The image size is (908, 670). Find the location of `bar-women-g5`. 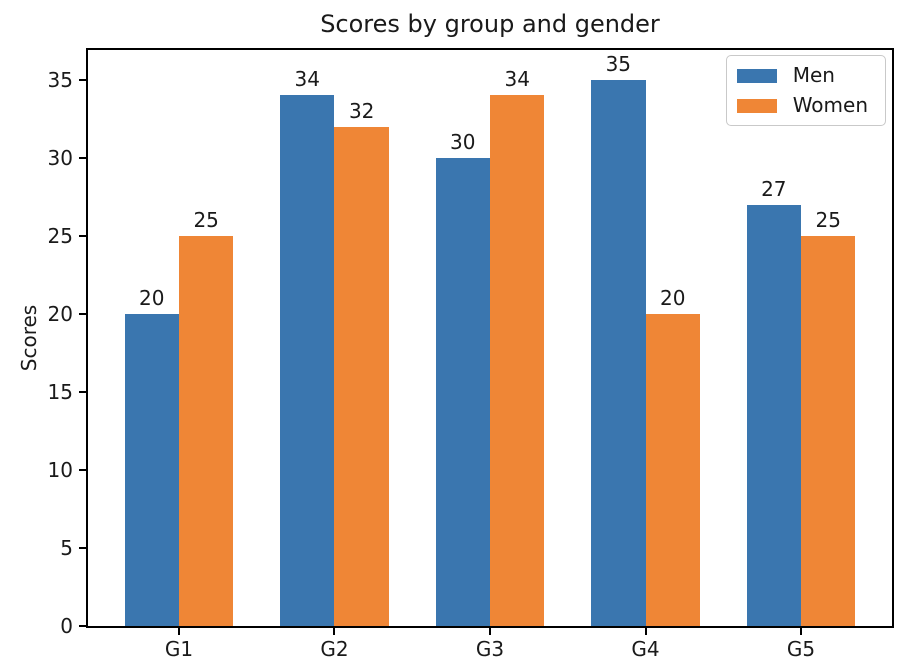

bar-women-g5 is located at coordinates (828, 430).